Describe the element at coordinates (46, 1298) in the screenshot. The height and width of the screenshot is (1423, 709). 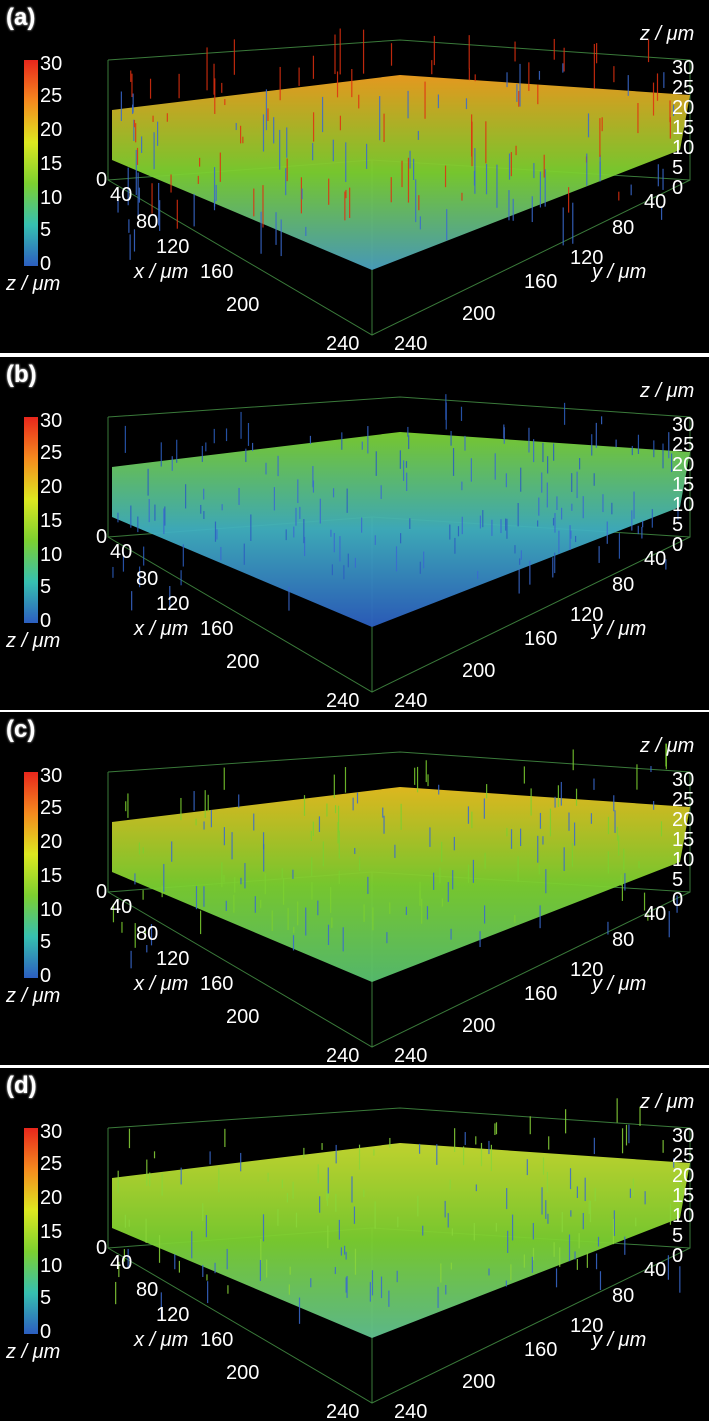
I see `colorbar-tick: 5` at that location.